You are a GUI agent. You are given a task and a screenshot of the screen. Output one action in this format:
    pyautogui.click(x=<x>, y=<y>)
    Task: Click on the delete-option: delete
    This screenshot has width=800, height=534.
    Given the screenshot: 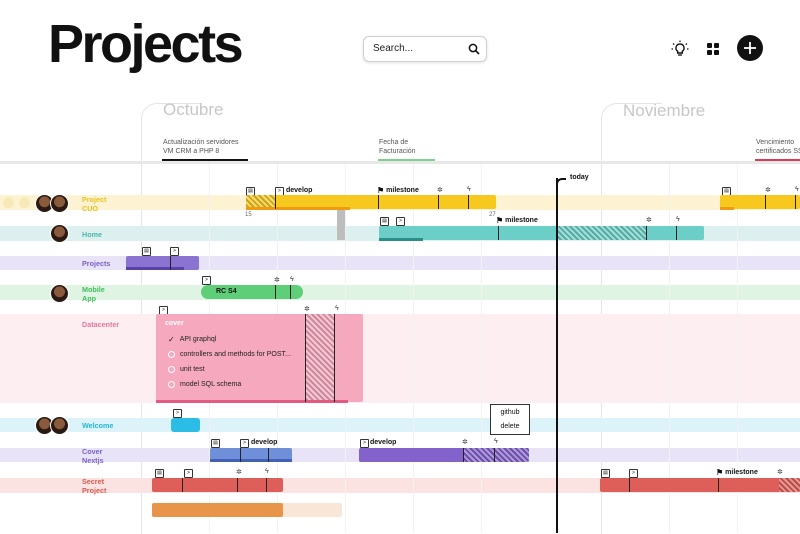 What is the action you would take?
    pyautogui.click(x=510, y=427)
    